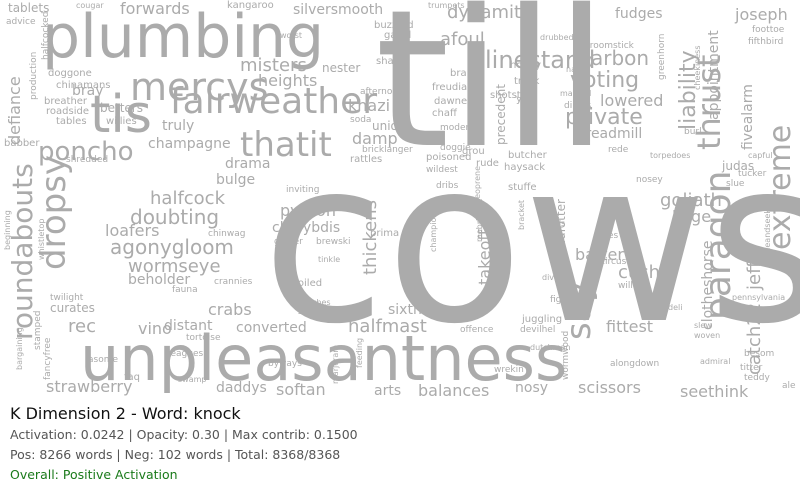 This screenshot has height=500, width=800. Describe the element at coordinates (554, 277) in the screenshot. I see `cloud-word: diving` at that location.